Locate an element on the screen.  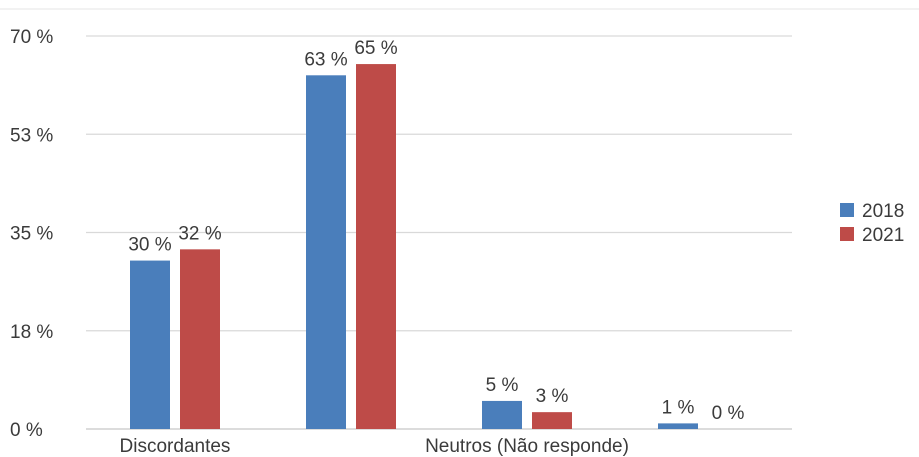
y-tick-label: 18 % is located at coordinates (31, 332).